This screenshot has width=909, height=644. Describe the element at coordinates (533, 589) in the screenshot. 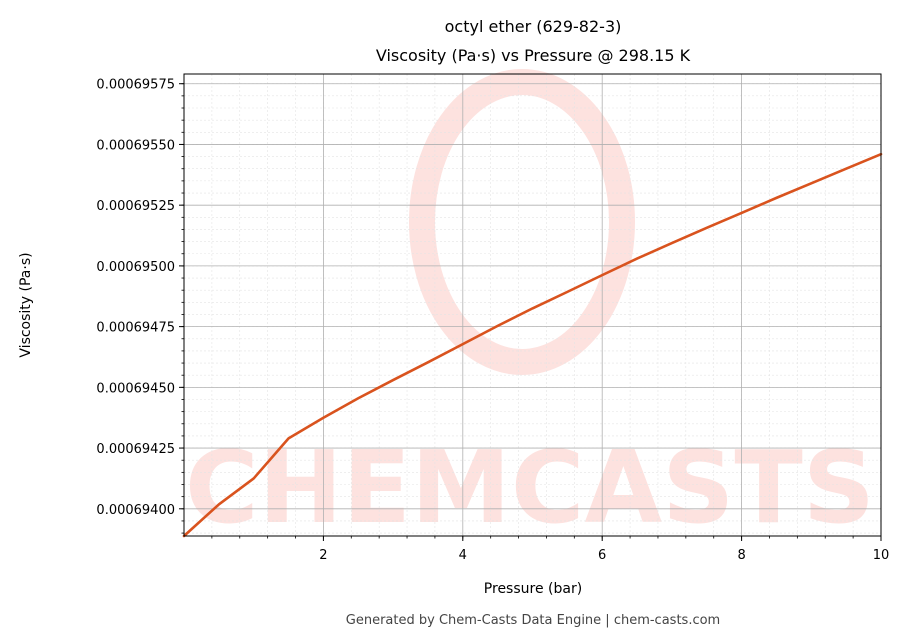

I see `x-axis-label: Pressure (bar)` at that location.